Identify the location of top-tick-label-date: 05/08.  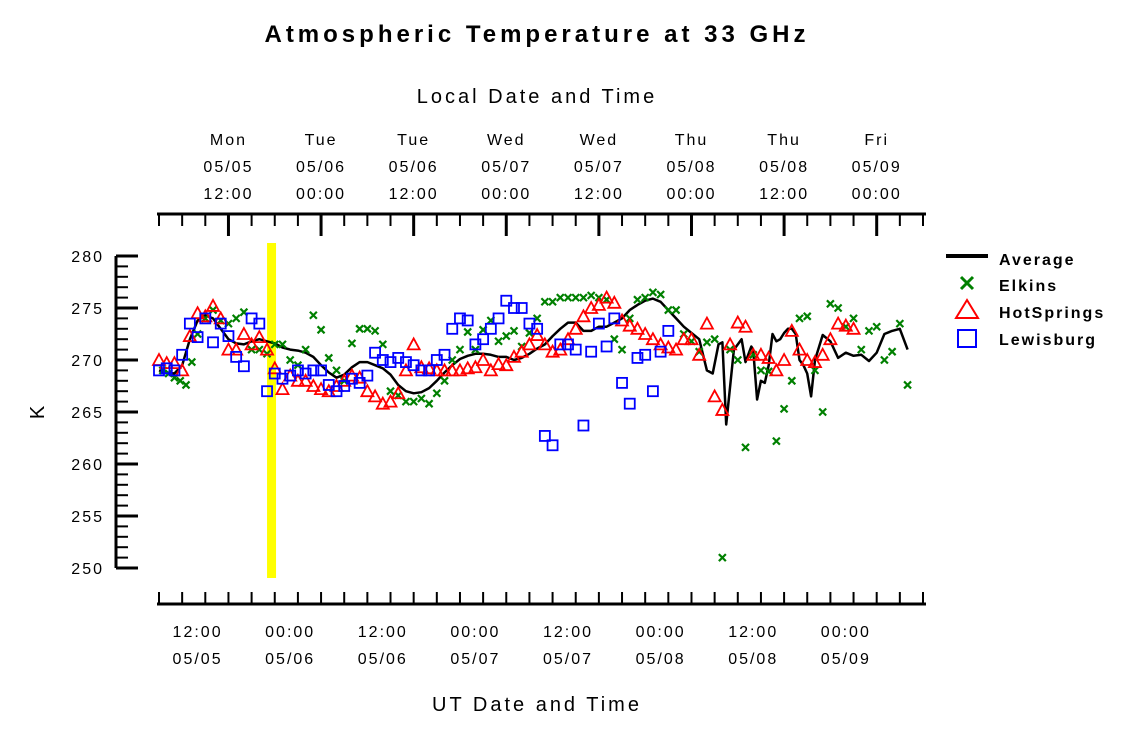
(691, 167).